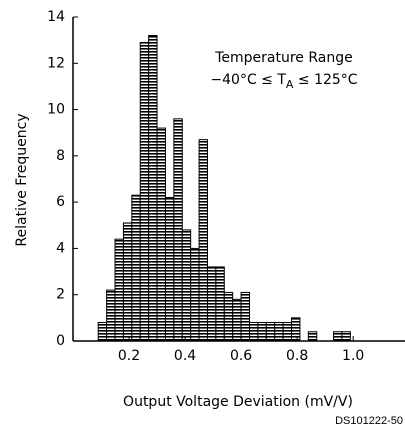  I want to click on x-tick-label: 0.2, so click(129, 356).